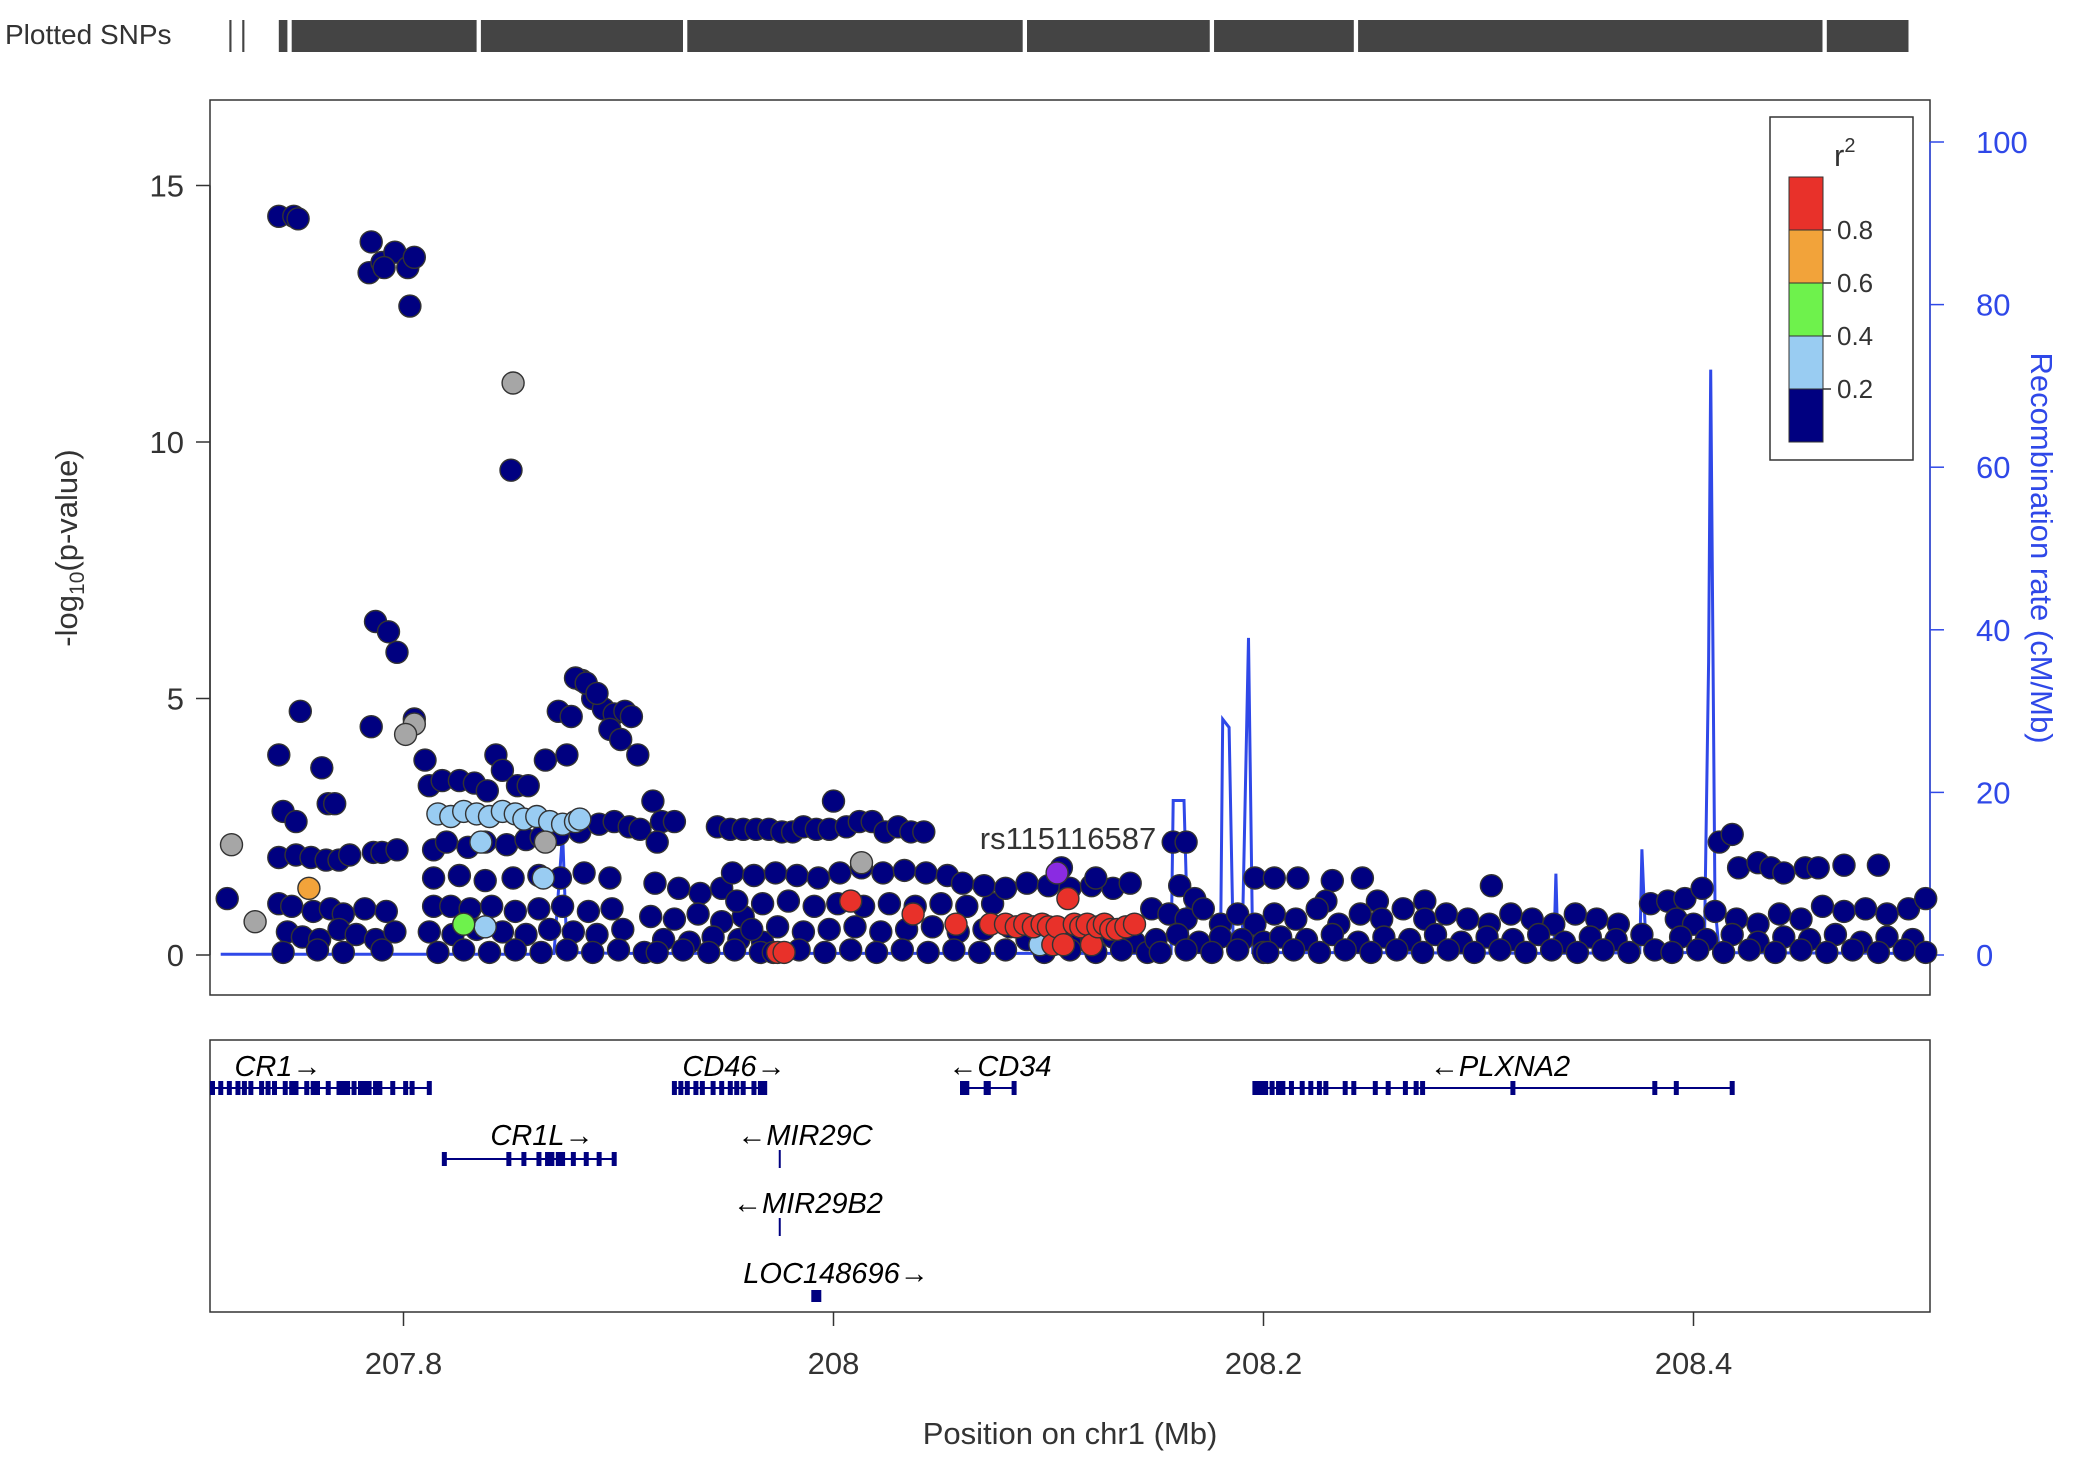 This screenshot has height=1458, width=2096. I want to click on y-axis-title: -log10(p-value), so click(69, 547).